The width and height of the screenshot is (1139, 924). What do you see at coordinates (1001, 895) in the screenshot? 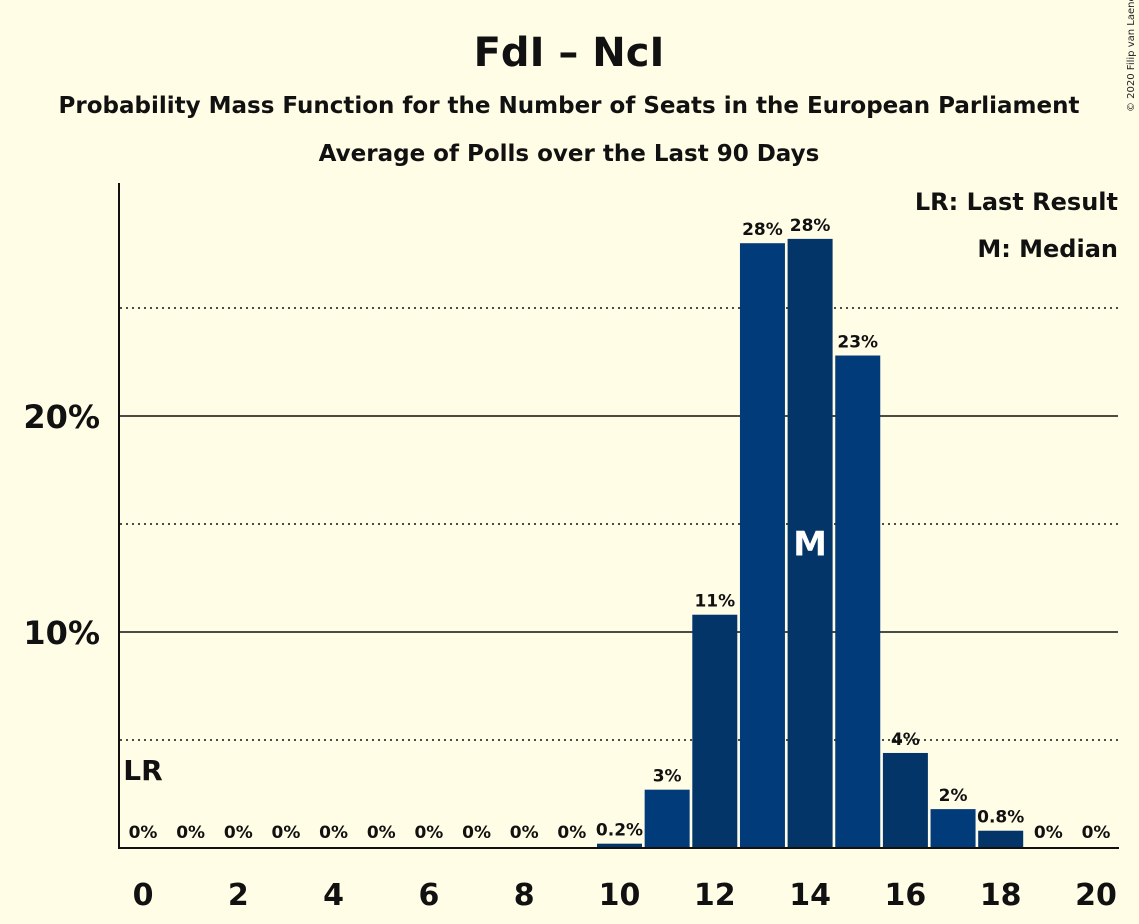
I see `x-tick-label: 18` at bounding box center [1001, 895].